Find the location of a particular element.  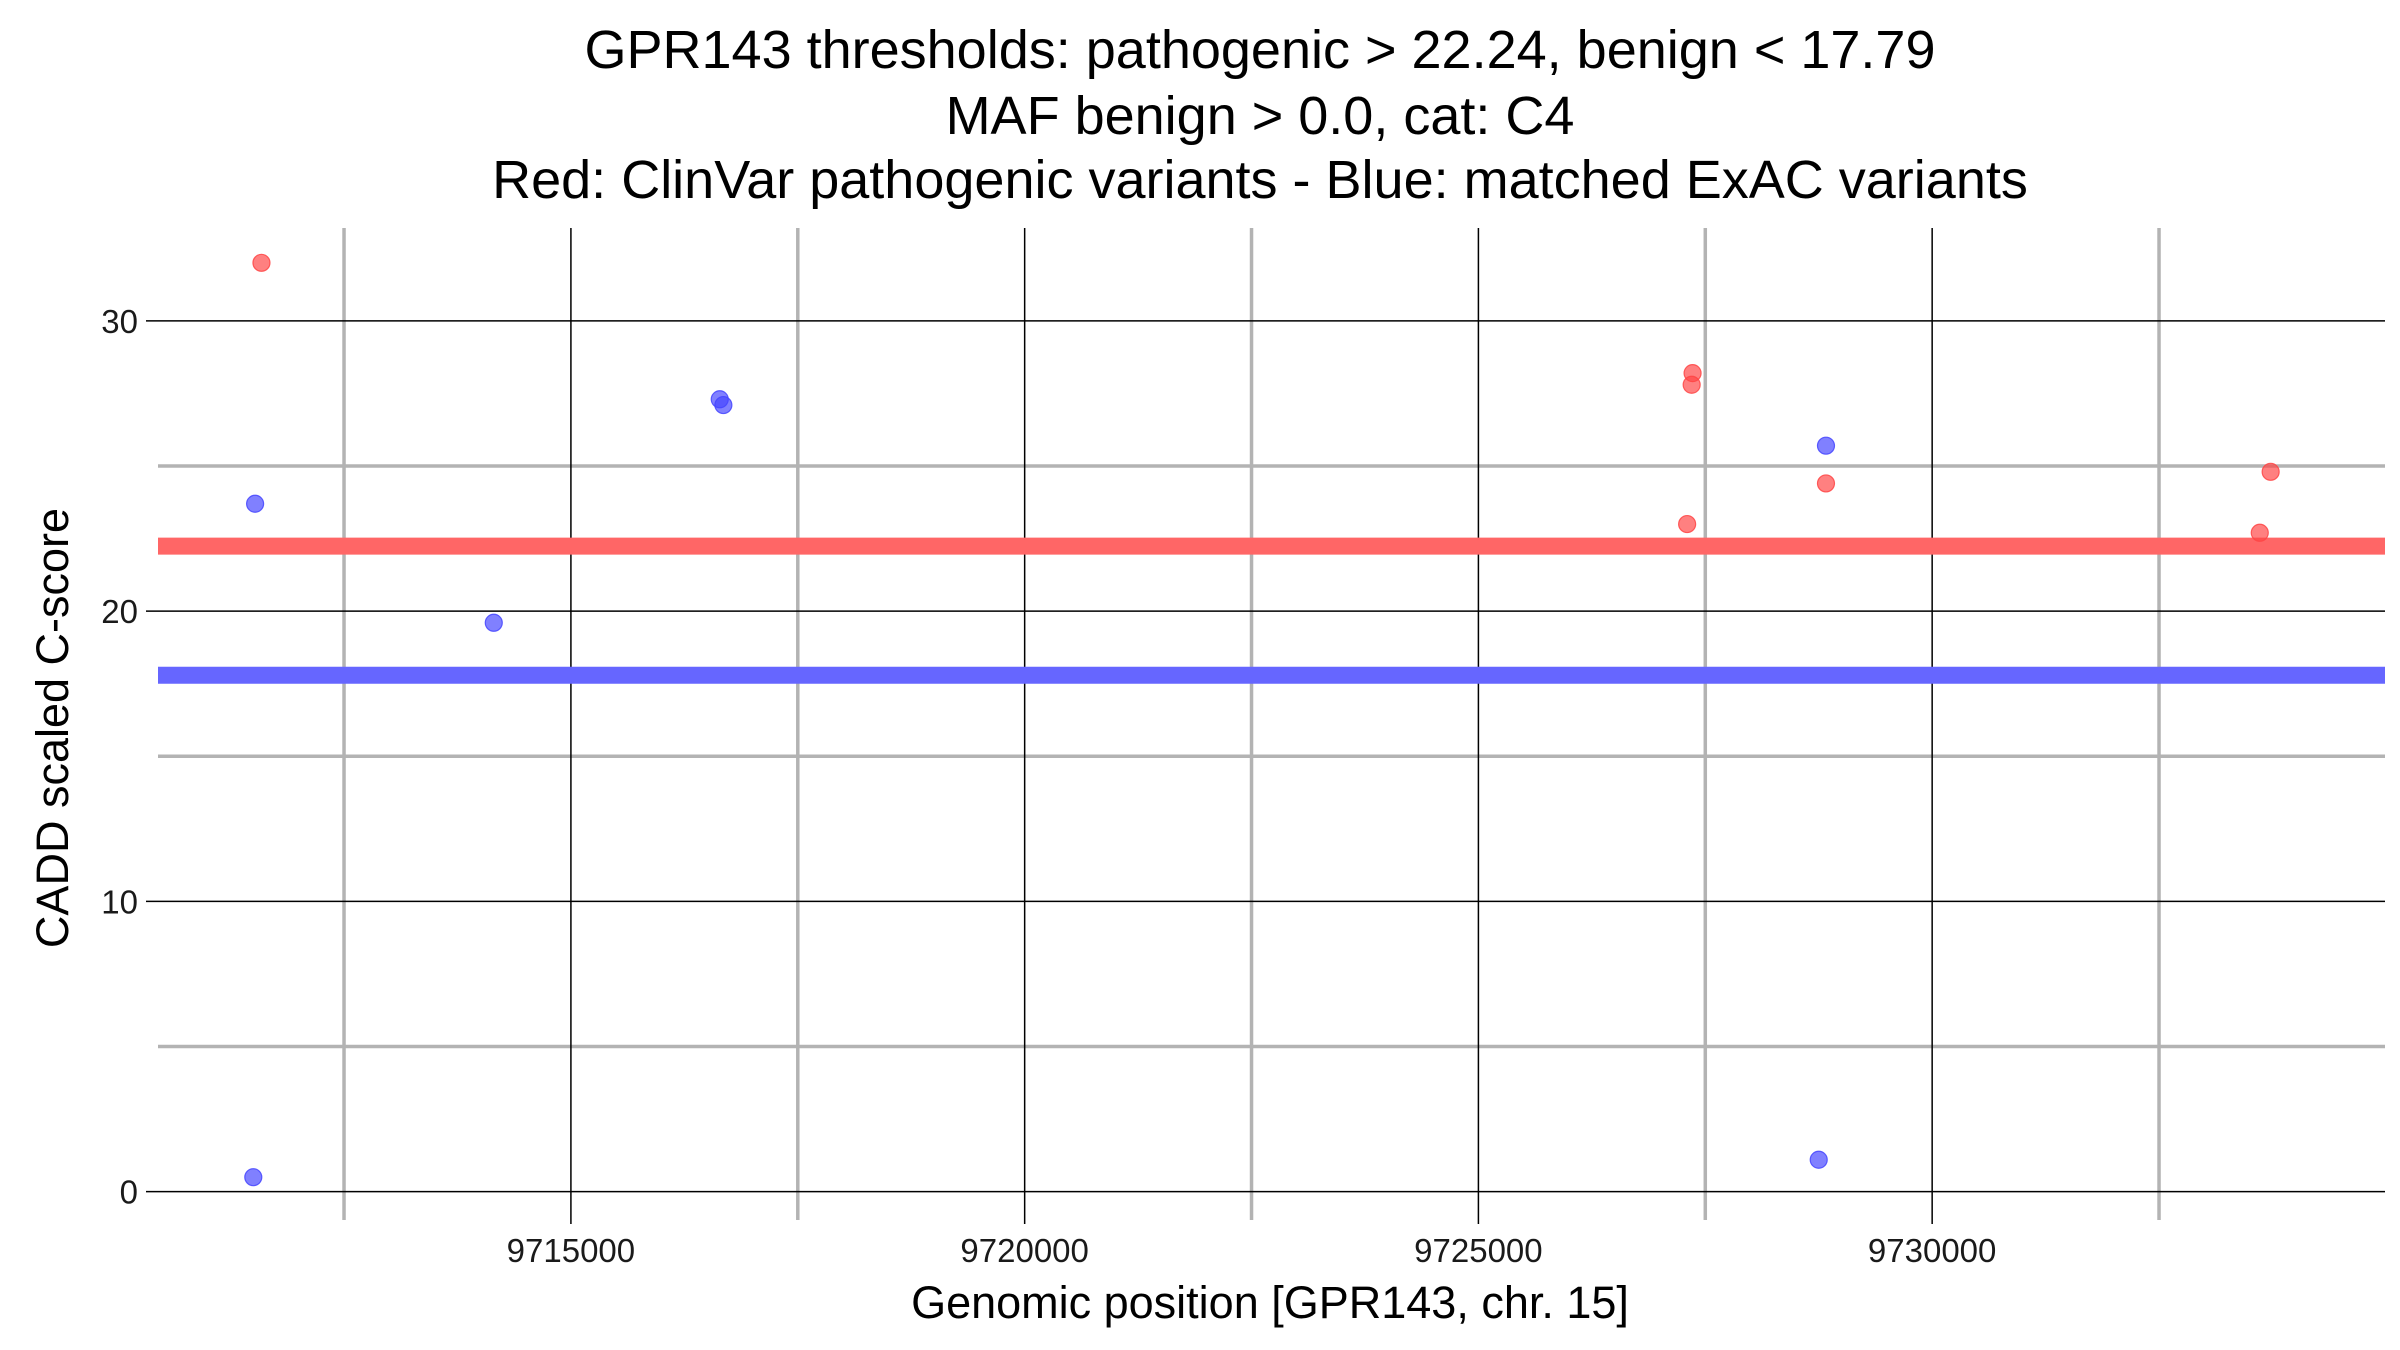

y-tick-label: 0 is located at coordinates (129, 1192).